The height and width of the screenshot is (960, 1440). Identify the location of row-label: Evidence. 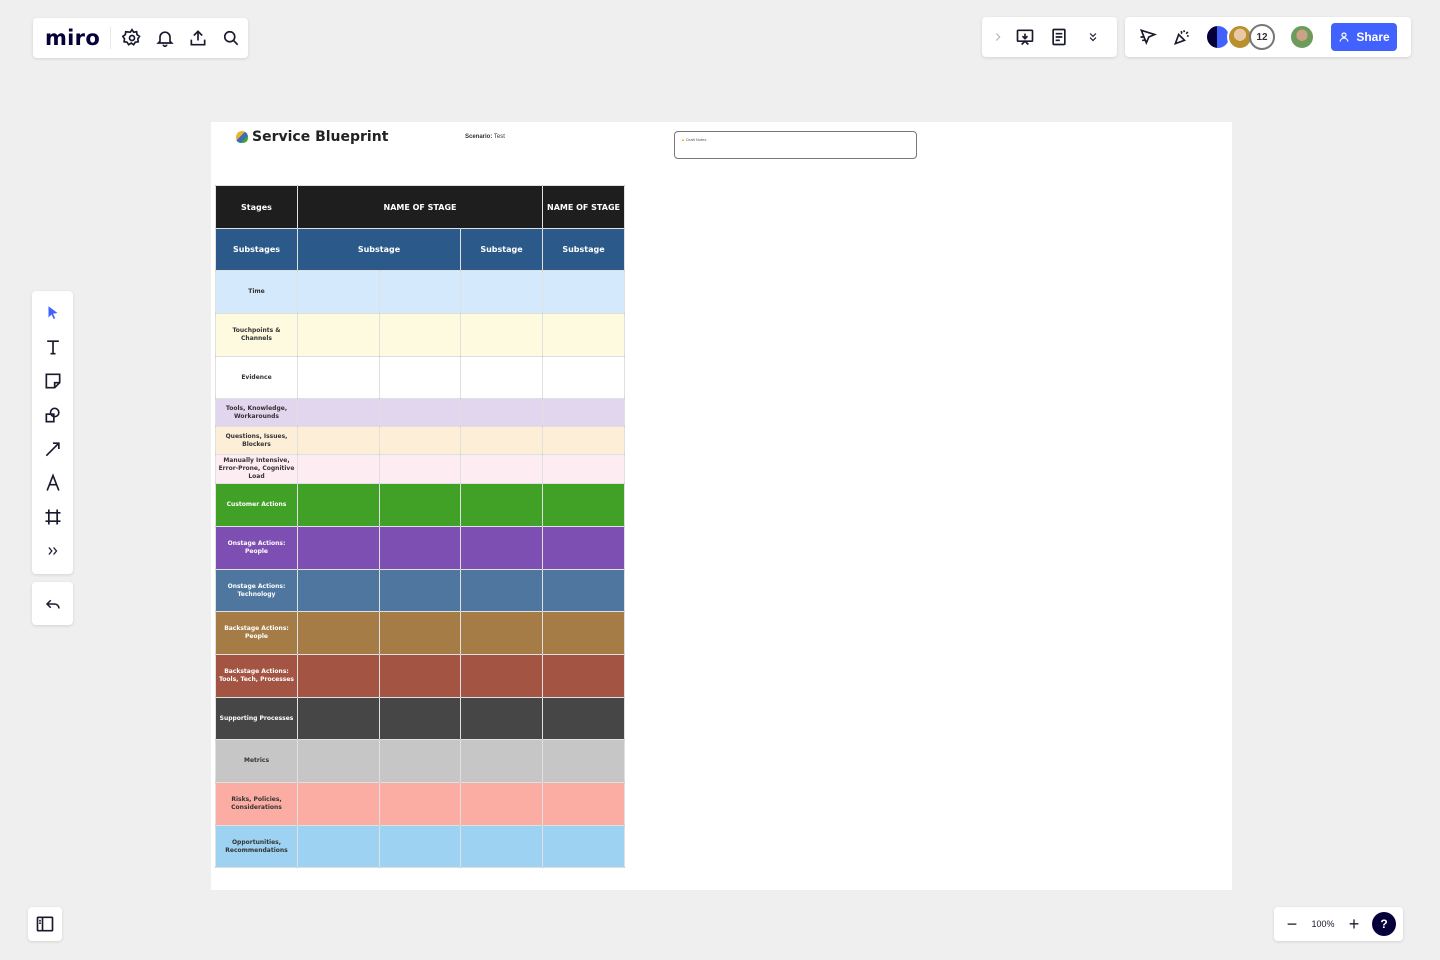
(256, 377).